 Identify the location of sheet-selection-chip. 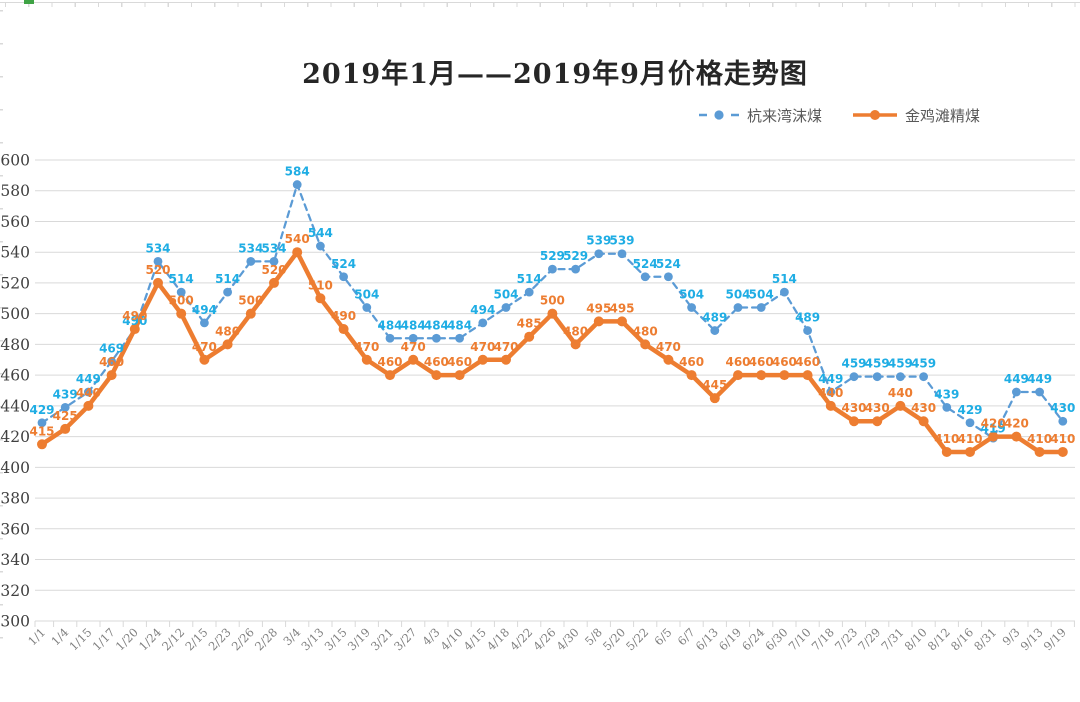
(29, 2).